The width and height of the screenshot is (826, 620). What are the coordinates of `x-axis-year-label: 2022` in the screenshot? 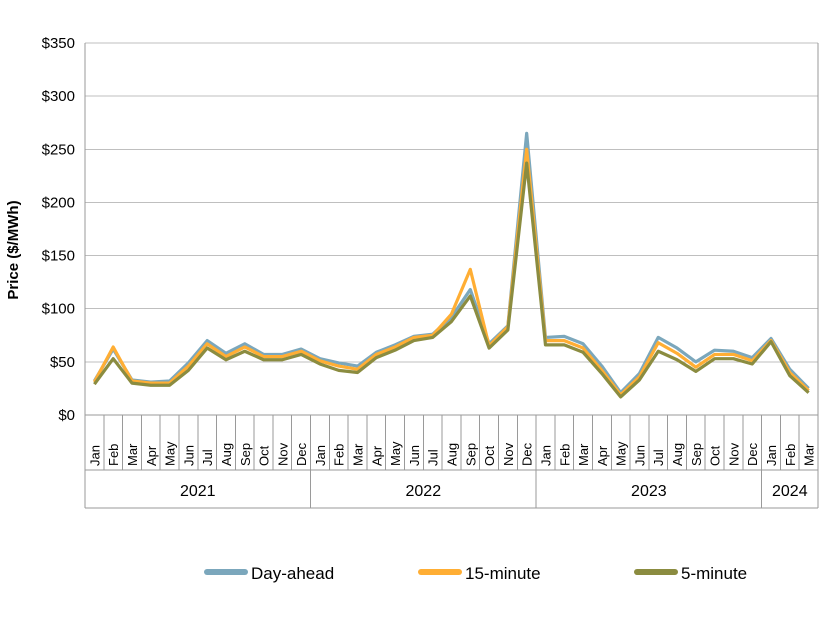 It's located at (424, 491).